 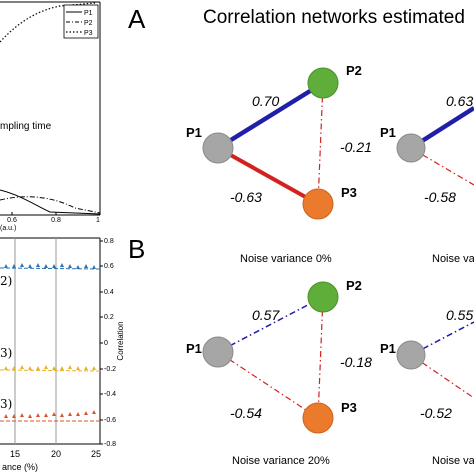 What do you see at coordinates (96, 454) in the screenshot?
I see `x-tick-label: 25` at bounding box center [96, 454].